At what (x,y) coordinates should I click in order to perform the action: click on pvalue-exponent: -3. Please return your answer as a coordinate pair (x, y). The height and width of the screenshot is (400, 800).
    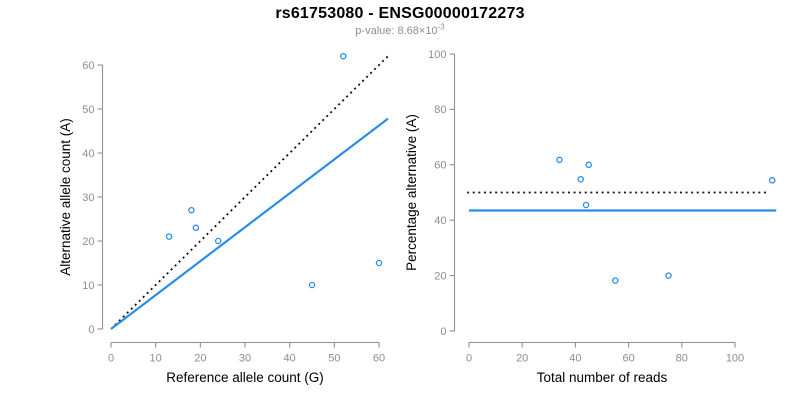
    Looking at the image, I should click on (441, 27).